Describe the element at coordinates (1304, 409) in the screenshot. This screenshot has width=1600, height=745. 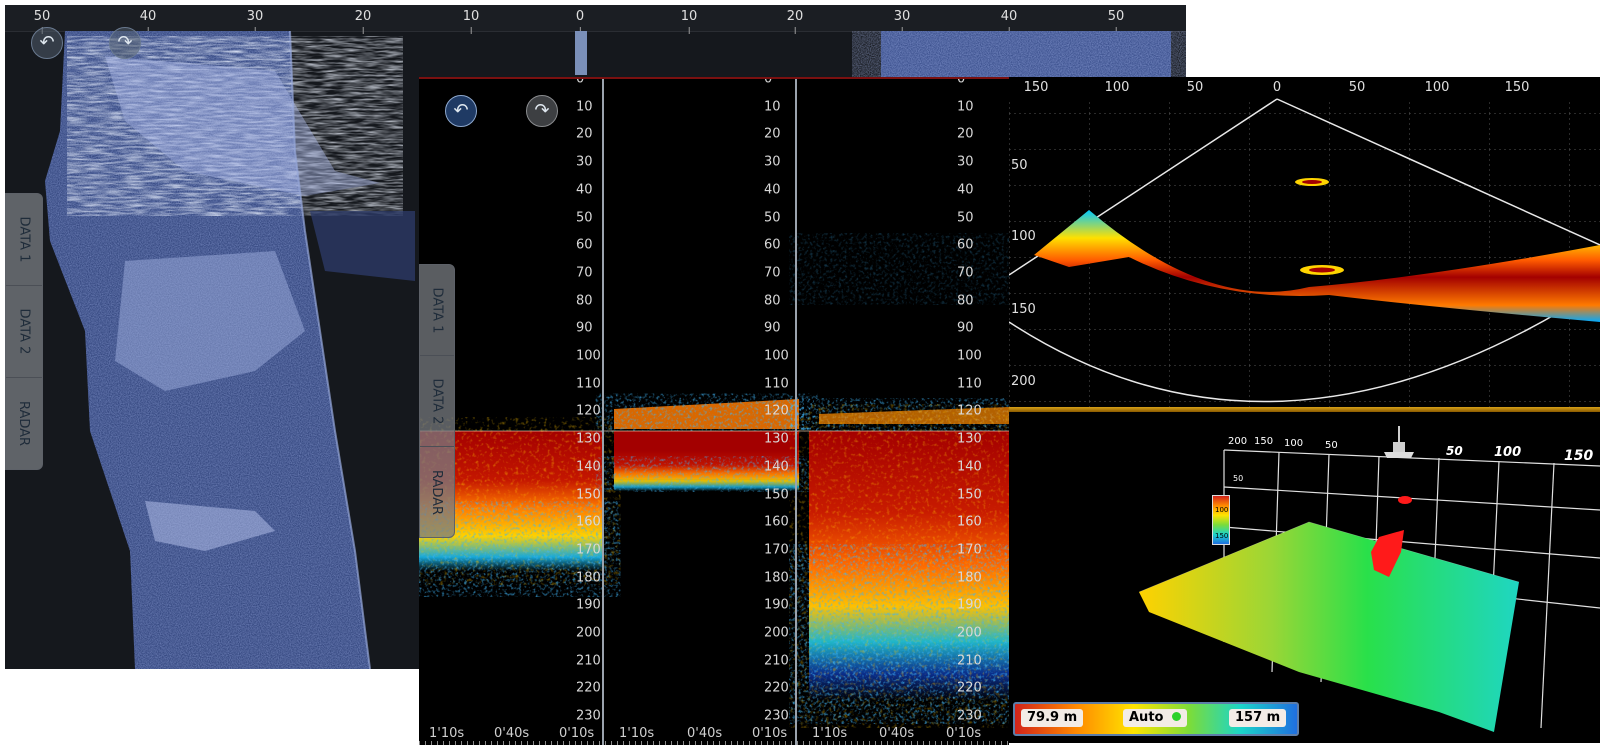
I see `view-divider` at that location.